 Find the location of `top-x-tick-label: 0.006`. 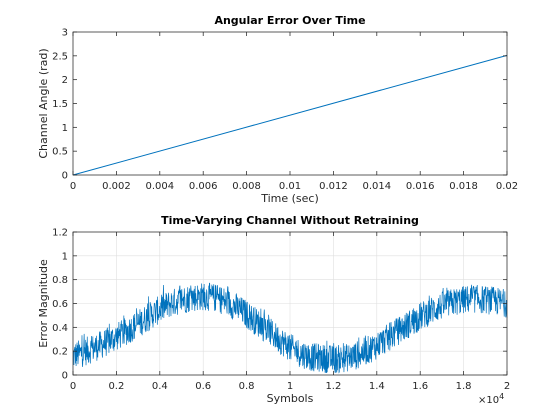

top-x-tick-label: 0.006 is located at coordinates (203, 186).